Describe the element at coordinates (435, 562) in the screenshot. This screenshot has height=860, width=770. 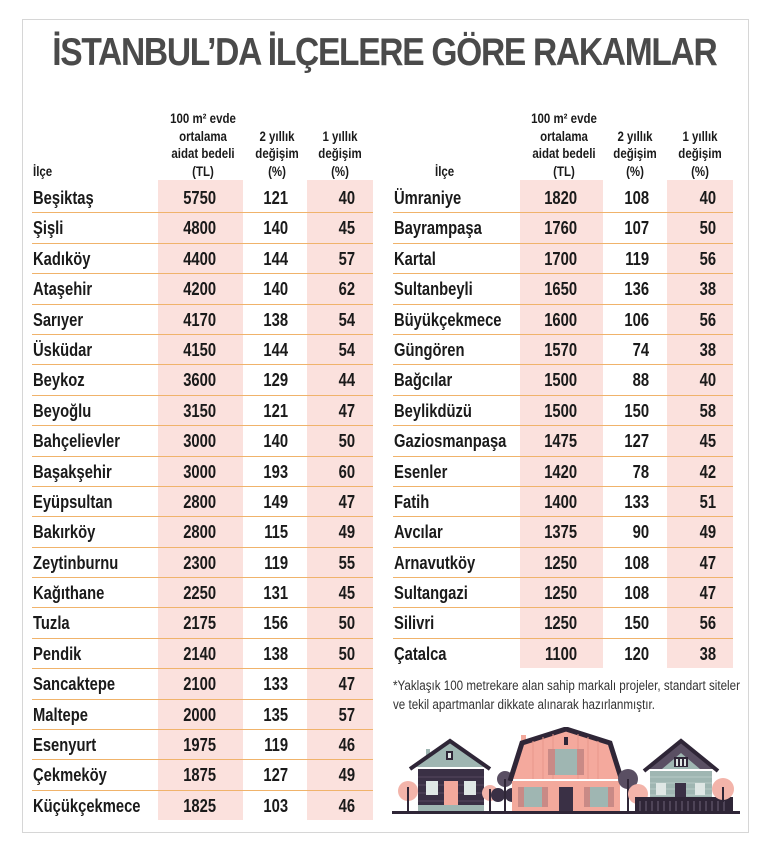
I see `district-cell: Arnavutköy` at that location.